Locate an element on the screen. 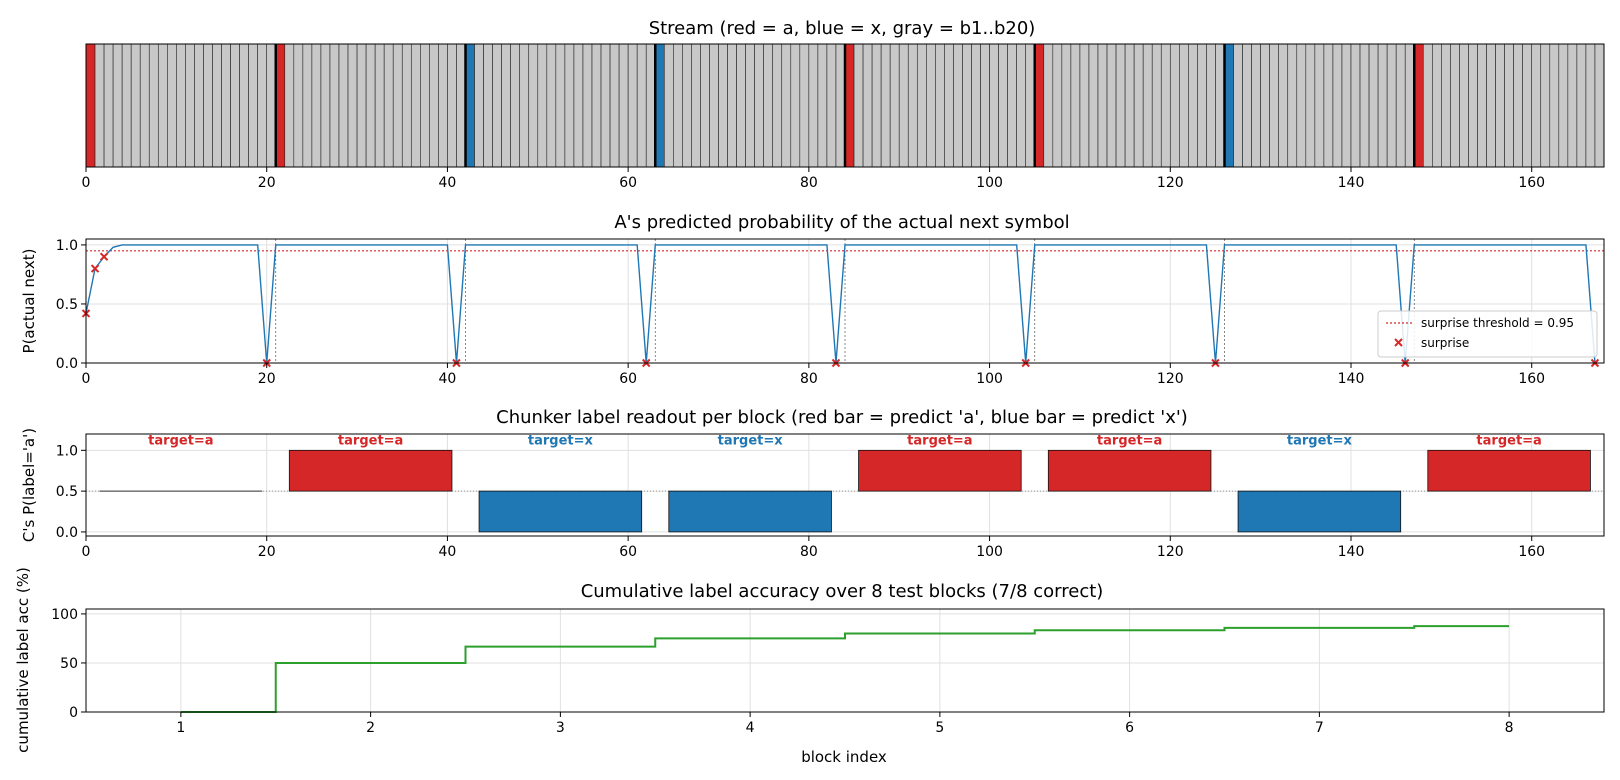 The height and width of the screenshot is (780, 1620). stream-x-tick-label: 140 is located at coordinates (1351, 183).